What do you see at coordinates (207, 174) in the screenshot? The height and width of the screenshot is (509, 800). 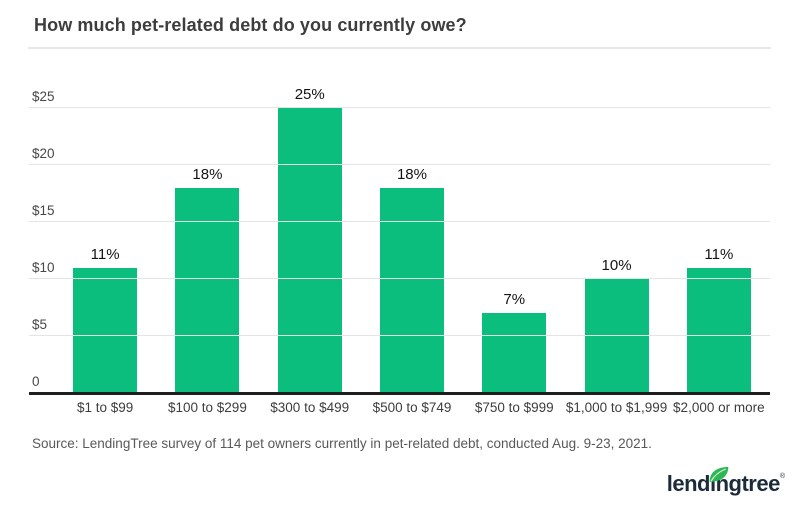 I see `bar-value-label-1: 18%` at bounding box center [207, 174].